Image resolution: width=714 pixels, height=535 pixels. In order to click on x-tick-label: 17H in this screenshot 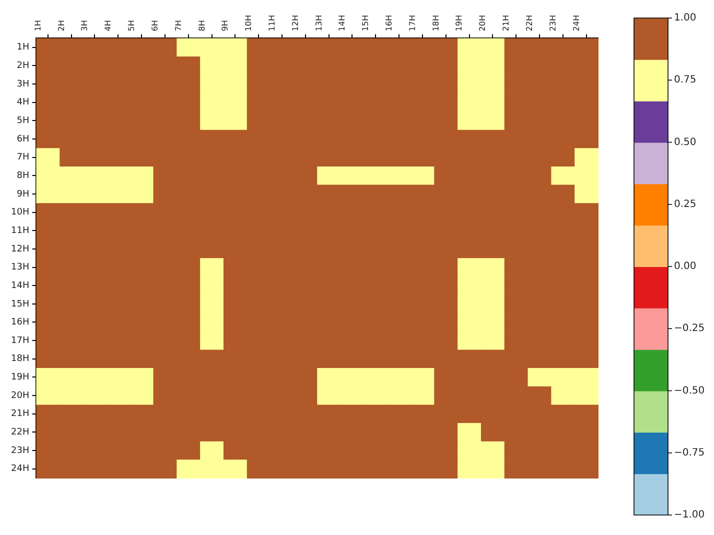, I will do `click(412, 23)`.